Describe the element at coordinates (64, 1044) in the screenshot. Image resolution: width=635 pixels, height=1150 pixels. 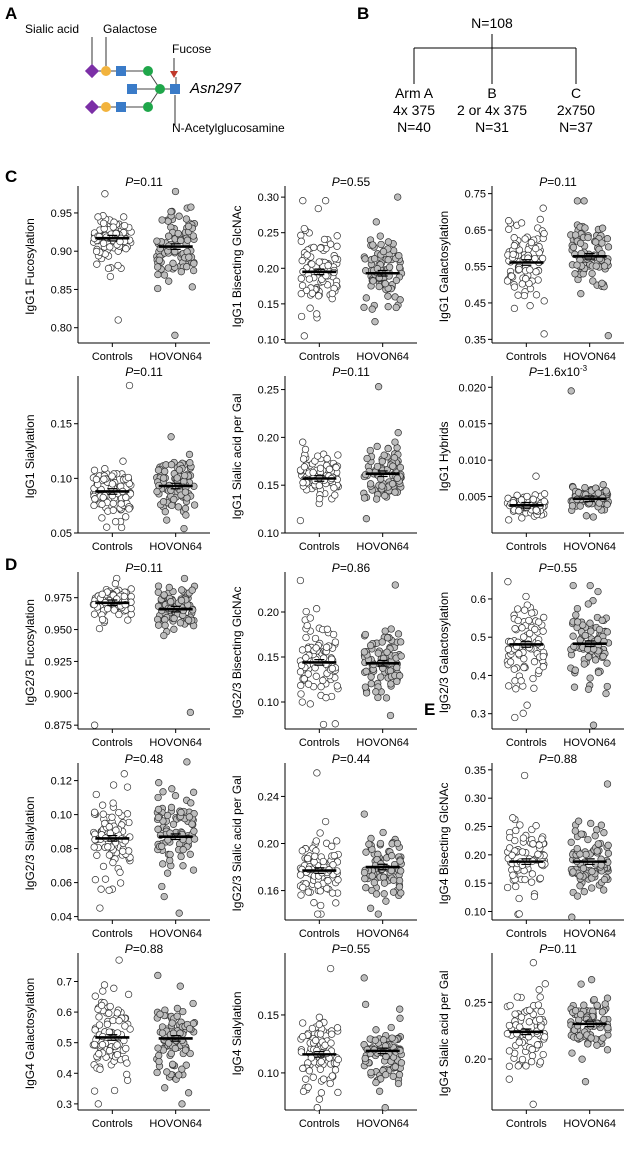
I see `y-tick-label: 0.5` at that location.